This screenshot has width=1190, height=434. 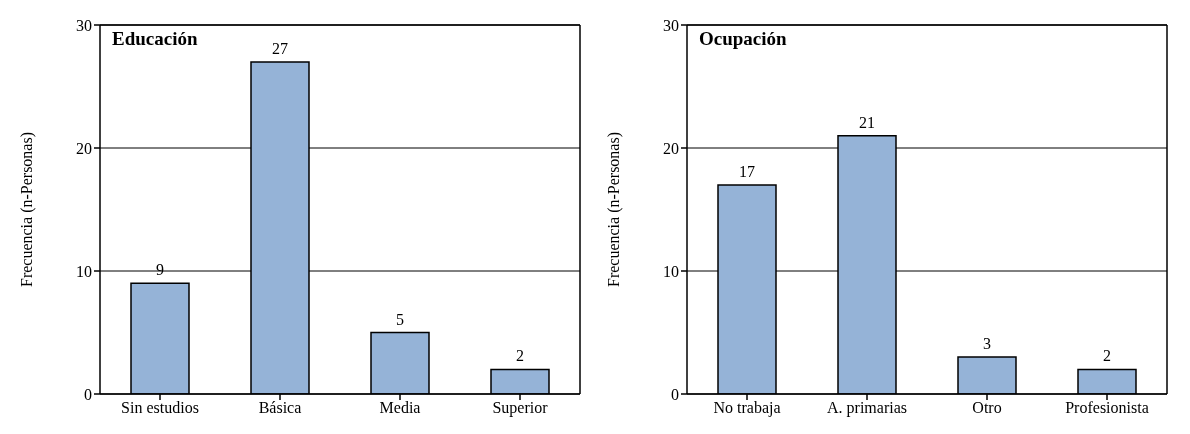 I want to click on chart-title: Ocupación, so click(x=743, y=39).